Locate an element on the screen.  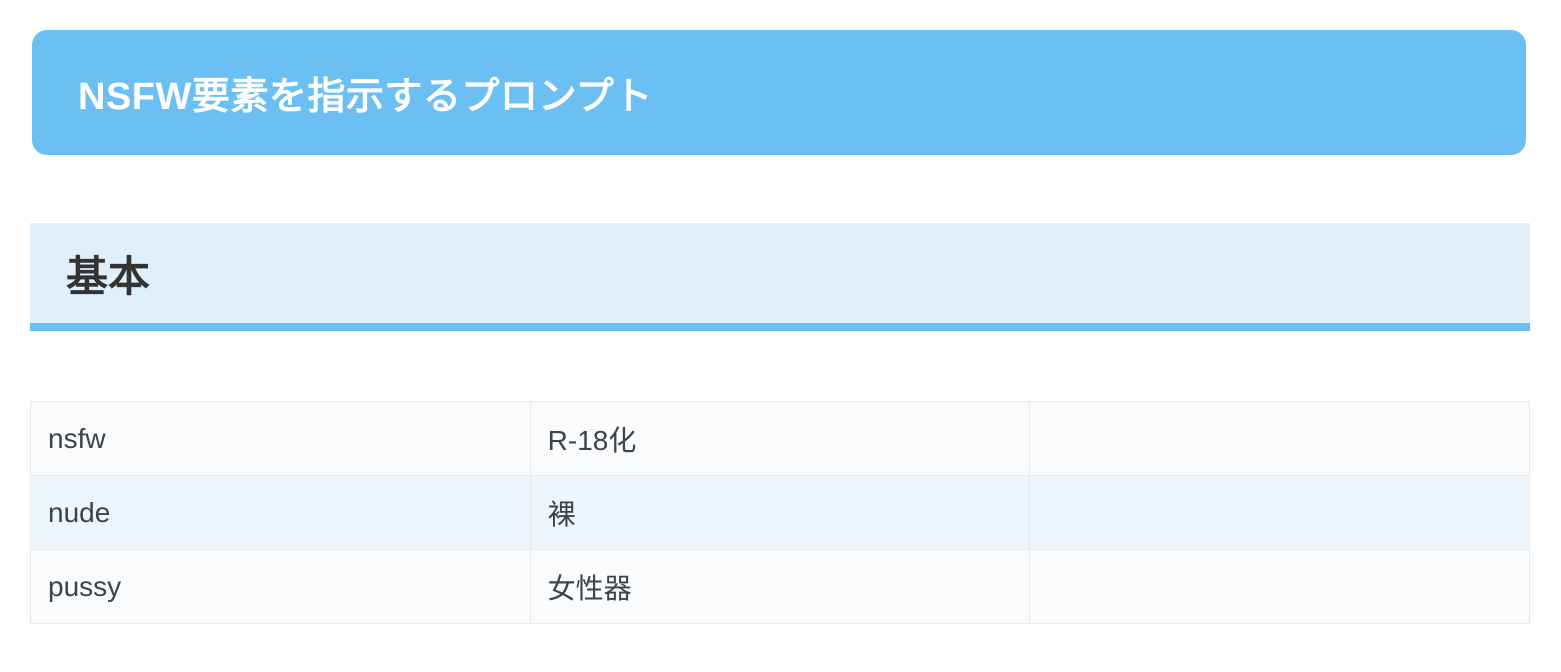
prompt-cell: nude is located at coordinates (280, 512).